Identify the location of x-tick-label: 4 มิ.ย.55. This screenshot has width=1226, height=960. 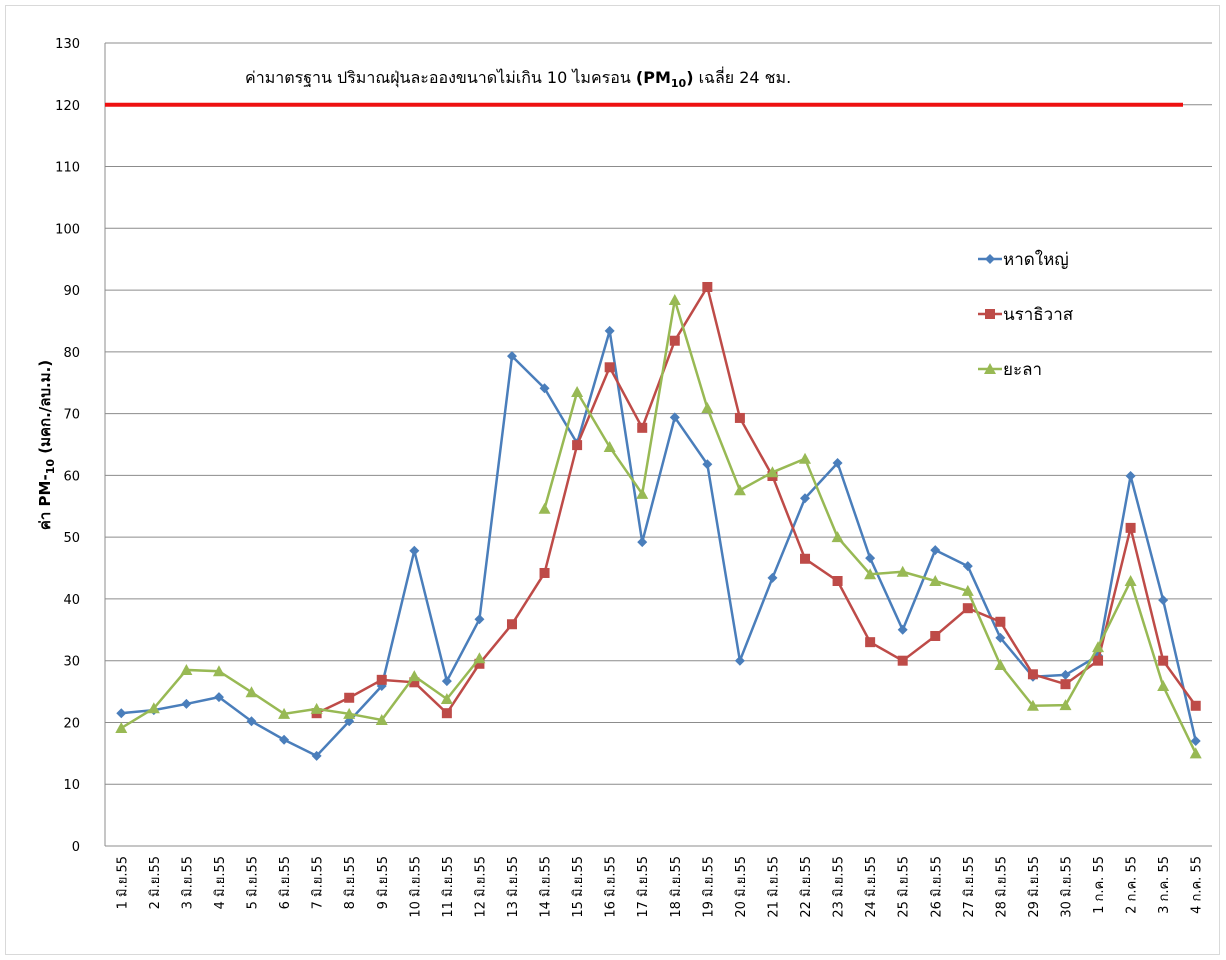
(220, 882).